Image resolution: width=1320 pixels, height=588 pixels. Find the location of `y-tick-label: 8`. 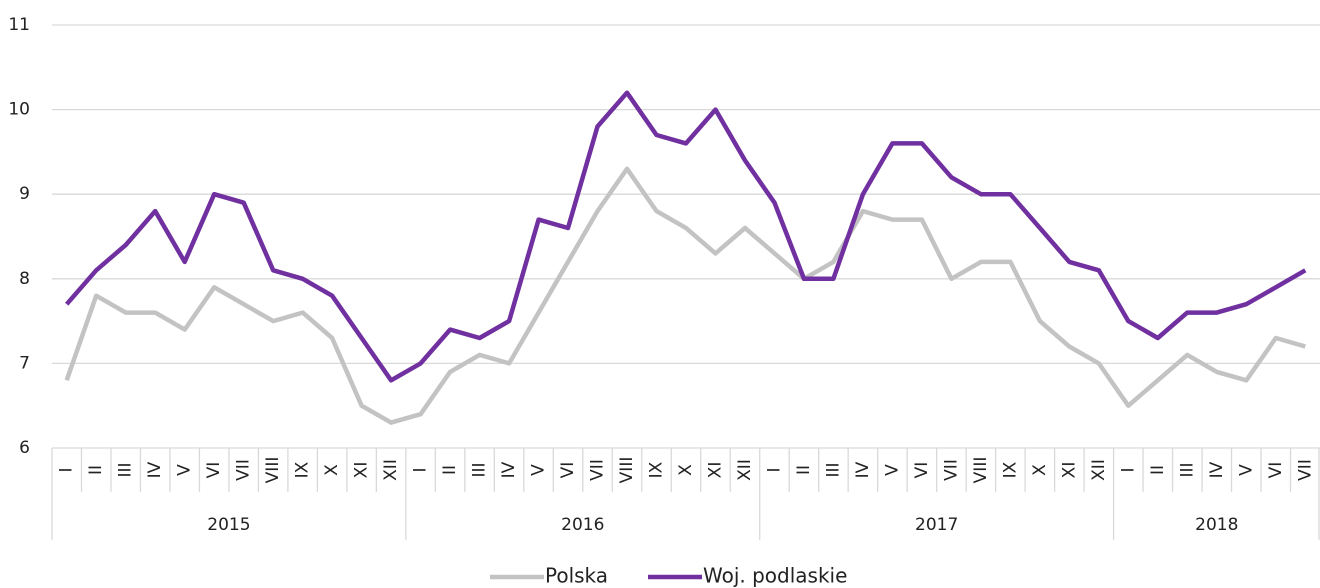

y-tick-label: 8 is located at coordinates (24, 279).